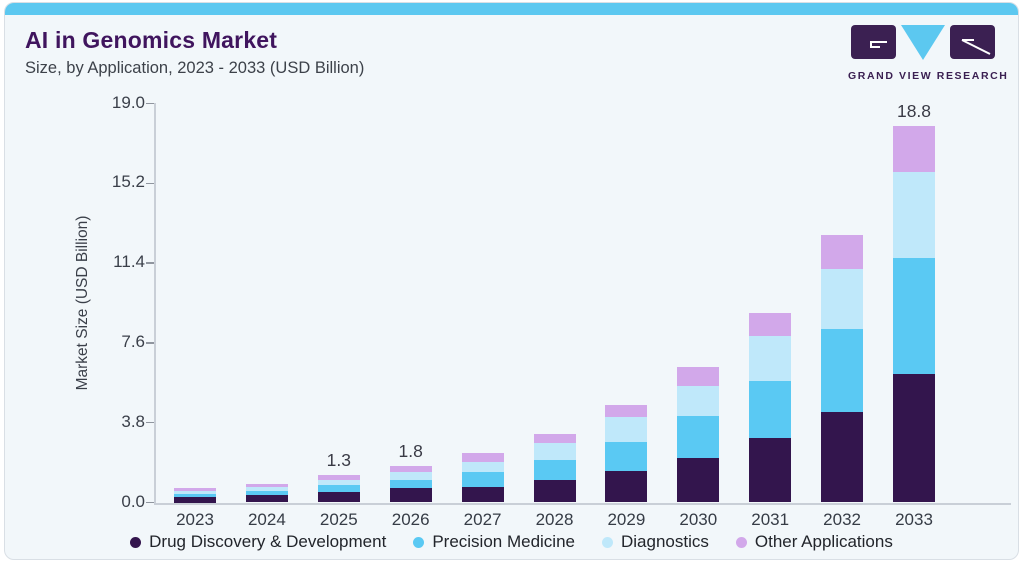 The height and width of the screenshot is (576, 1025). I want to click on bar-value-label: 18.8, so click(914, 110).